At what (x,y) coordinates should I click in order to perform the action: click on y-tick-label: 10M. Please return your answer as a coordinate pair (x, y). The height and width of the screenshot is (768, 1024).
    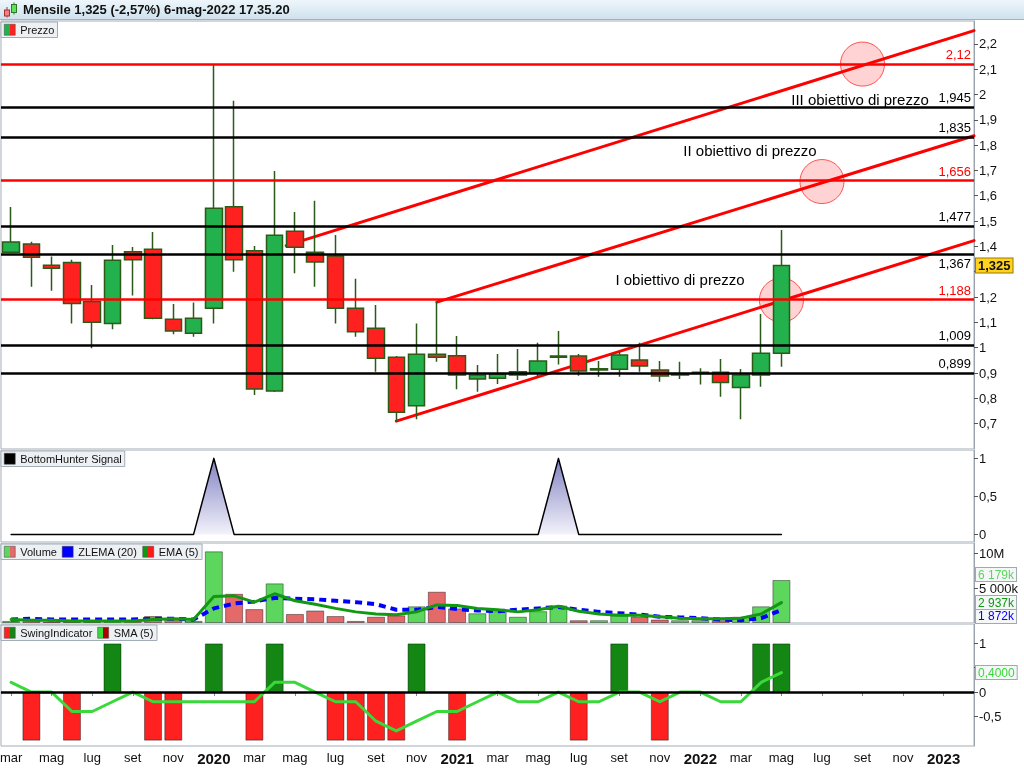
    Looking at the image, I should click on (992, 553).